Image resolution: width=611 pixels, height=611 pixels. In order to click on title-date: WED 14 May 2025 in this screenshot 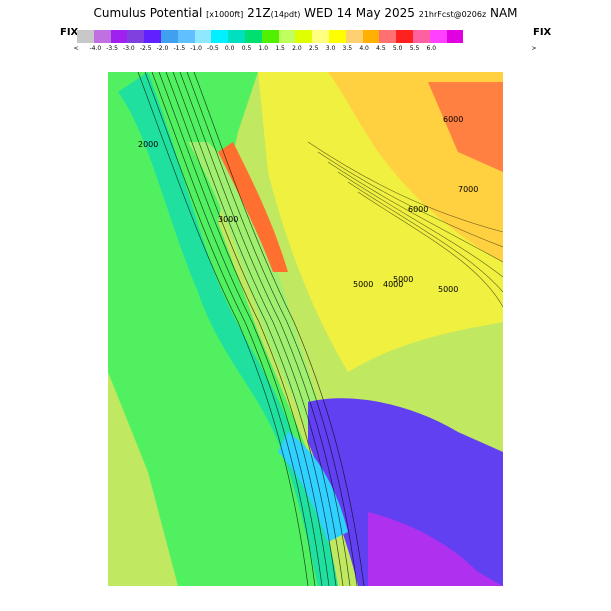, I will do `click(359, 13)`.